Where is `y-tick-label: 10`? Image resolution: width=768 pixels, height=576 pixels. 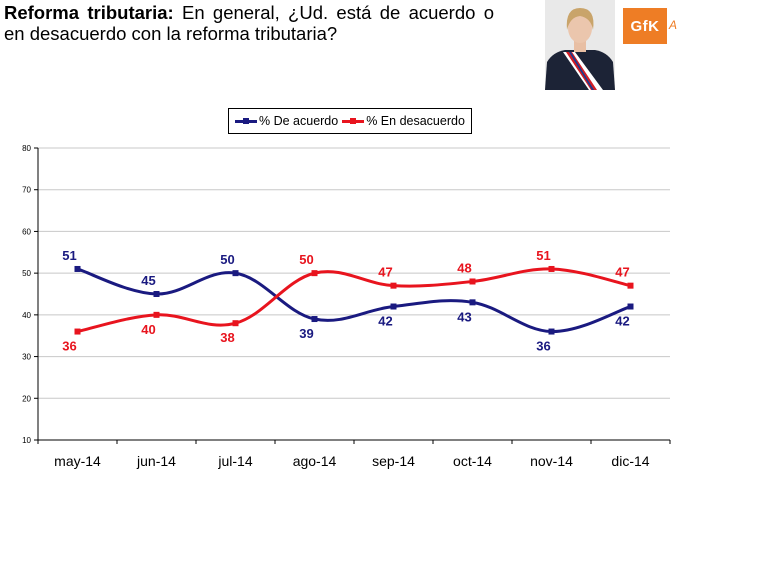
y-tick-label: 10 is located at coordinates (26, 440).